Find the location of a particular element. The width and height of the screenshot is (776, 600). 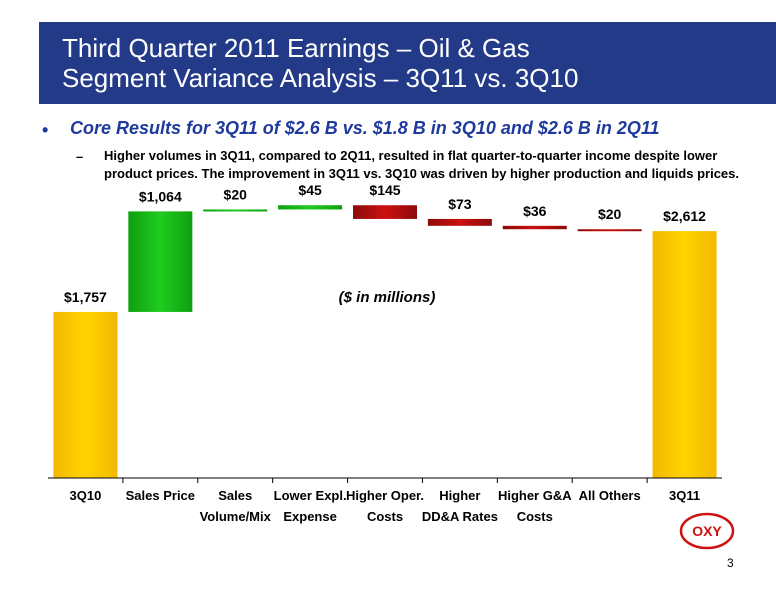

tick-label-5-1: Higher Oper. is located at coordinates (385, 495).